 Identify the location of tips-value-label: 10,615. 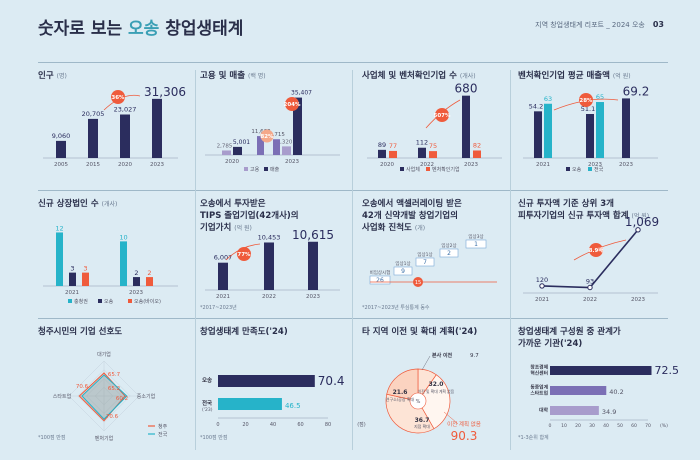
(313, 235).